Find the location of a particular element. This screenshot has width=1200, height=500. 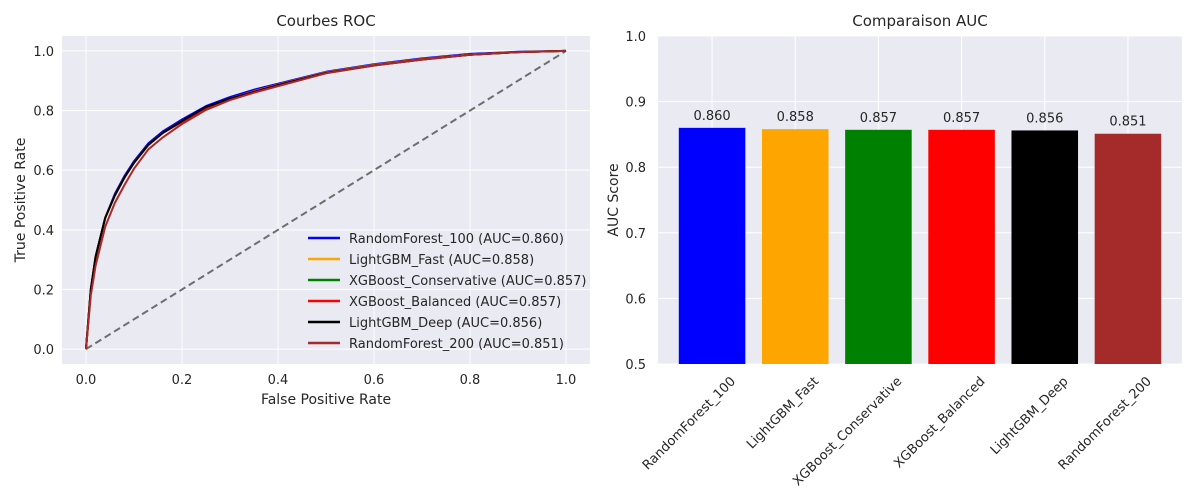

bar-y-axis-label: AUC Score is located at coordinates (614, 199).